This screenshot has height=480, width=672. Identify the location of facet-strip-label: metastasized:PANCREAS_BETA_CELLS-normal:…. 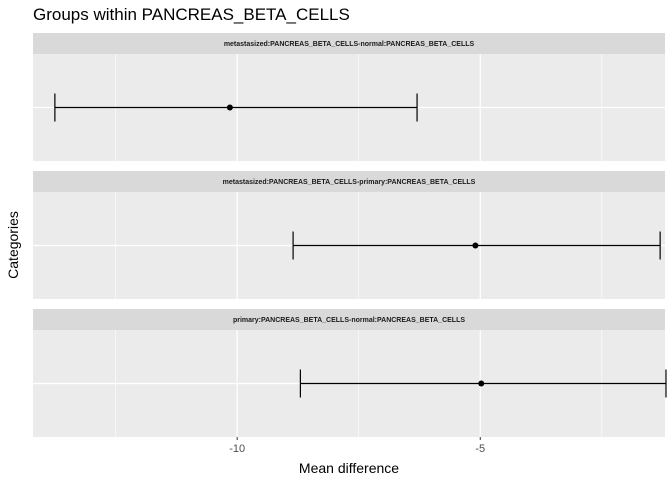
(349, 44).